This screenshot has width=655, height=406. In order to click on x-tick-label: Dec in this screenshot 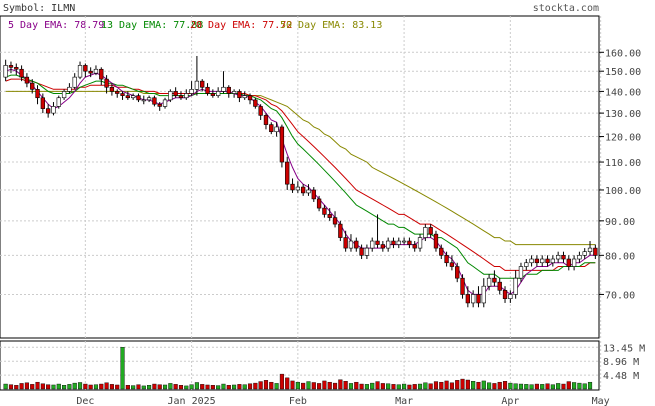, I will do `click(85, 401)`.